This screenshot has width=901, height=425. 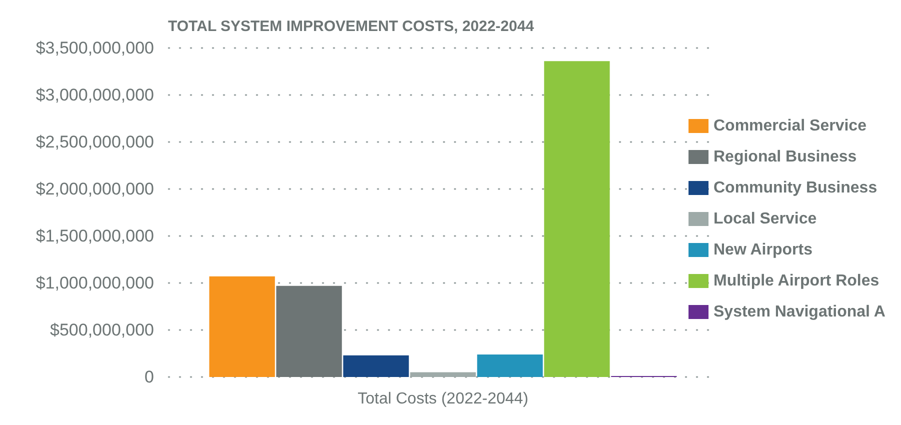 What do you see at coordinates (95, 236) in the screenshot?
I see `y-tick-label: $1,500,000,000` at bounding box center [95, 236].